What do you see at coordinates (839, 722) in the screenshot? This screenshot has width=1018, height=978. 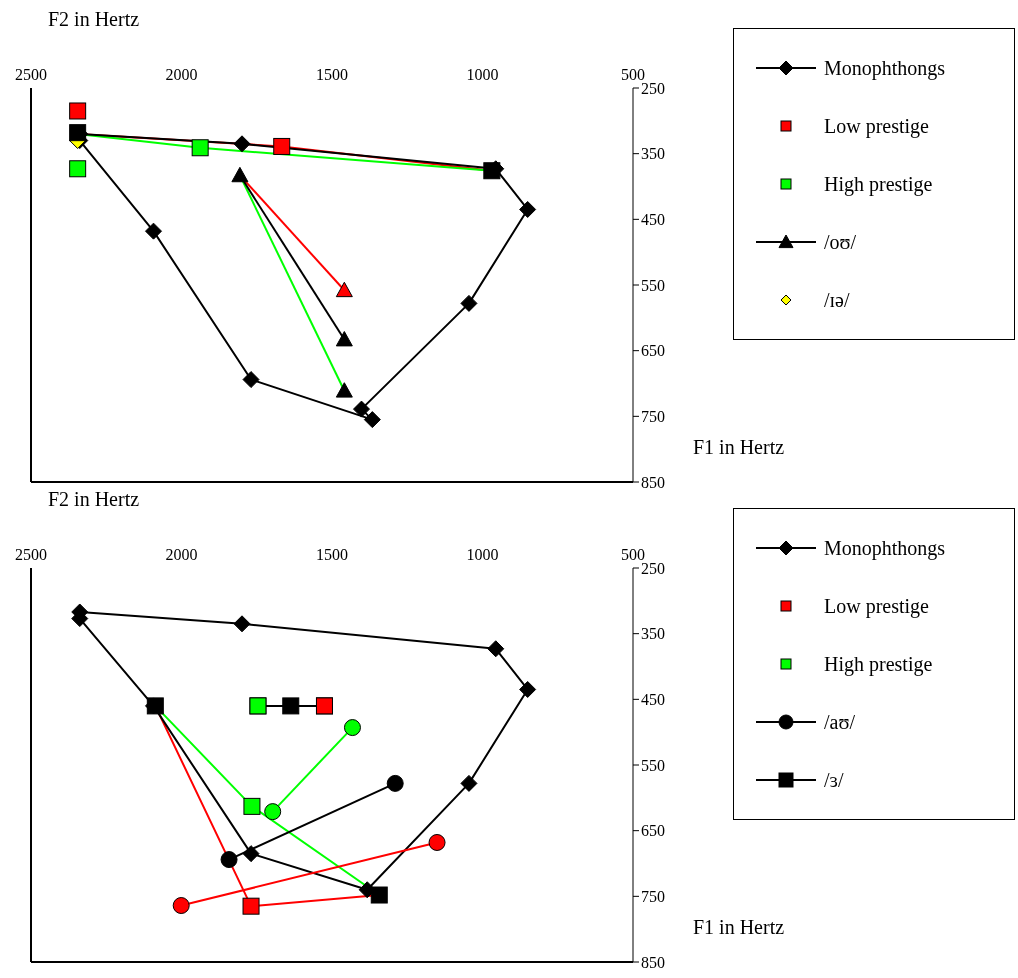 I see `legend-label: /aʊ/` at bounding box center [839, 722].